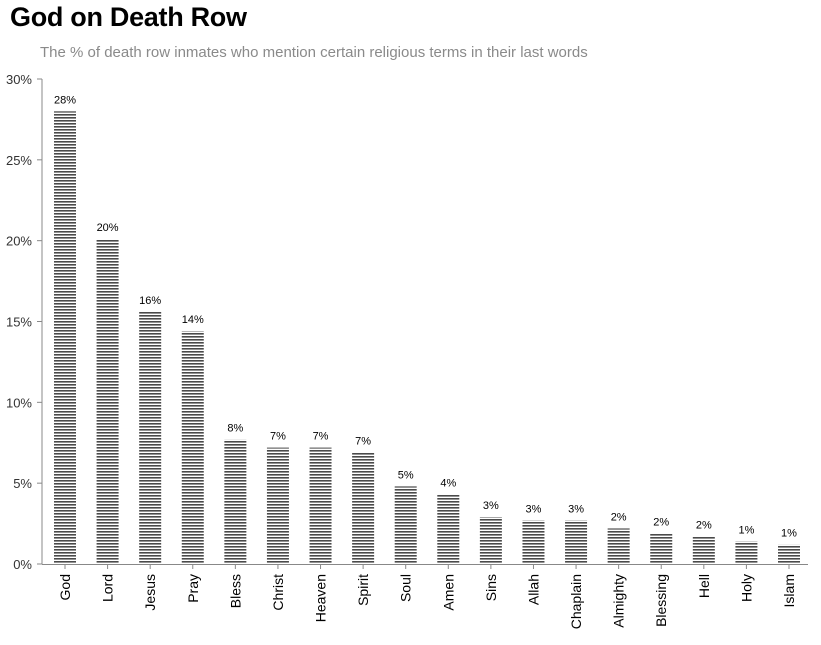  What do you see at coordinates (448, 483) in the screenshot?
I see `data-label: 4%` at bounding box center [448, 483].